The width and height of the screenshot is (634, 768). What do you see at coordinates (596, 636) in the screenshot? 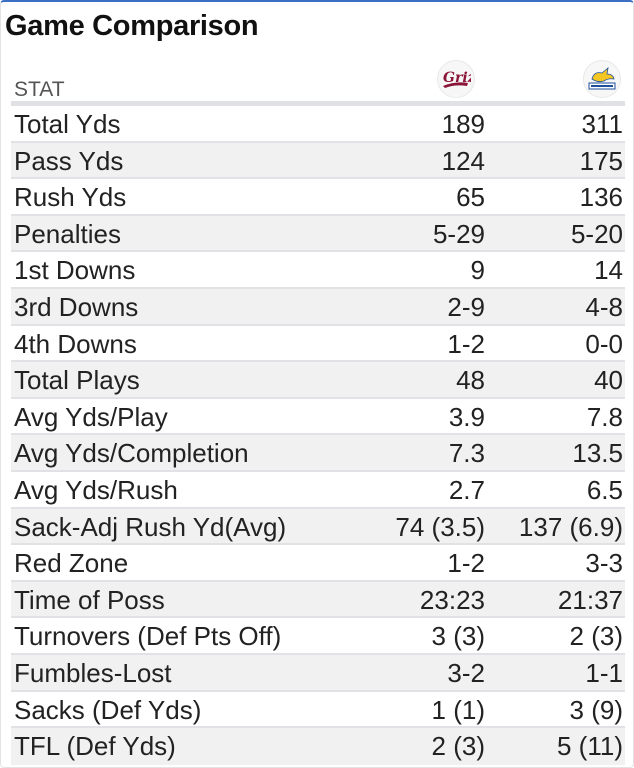
I see `team2-value: 2 (3)` at bounding box center [596, 636].